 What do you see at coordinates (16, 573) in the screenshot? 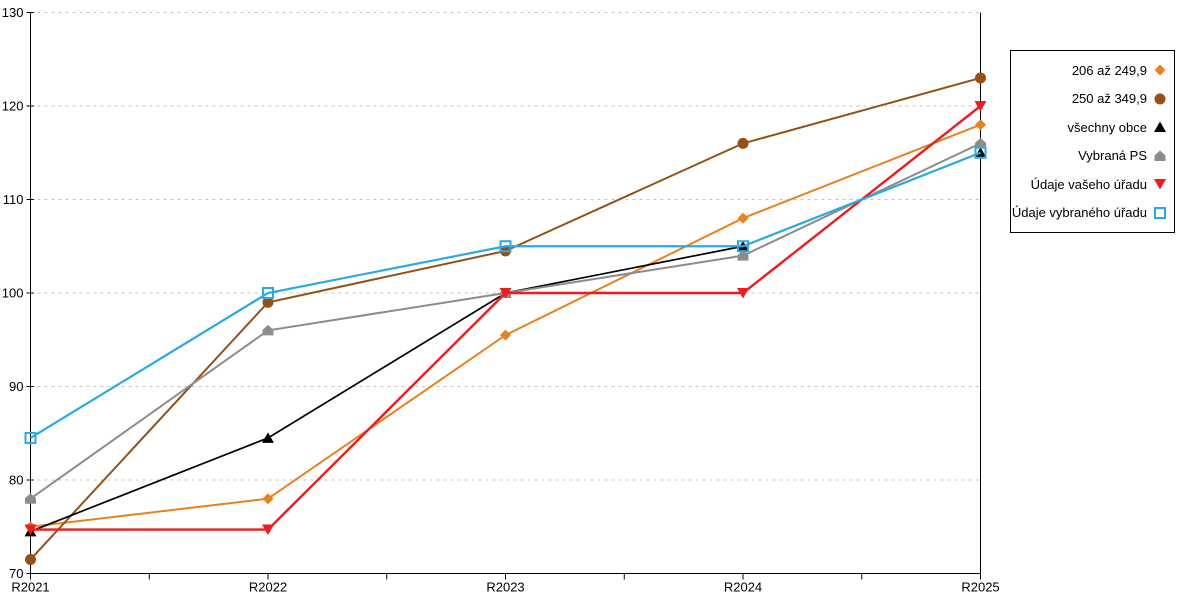
I see `y-tick-label: 70` at bounding box center [16, 573].